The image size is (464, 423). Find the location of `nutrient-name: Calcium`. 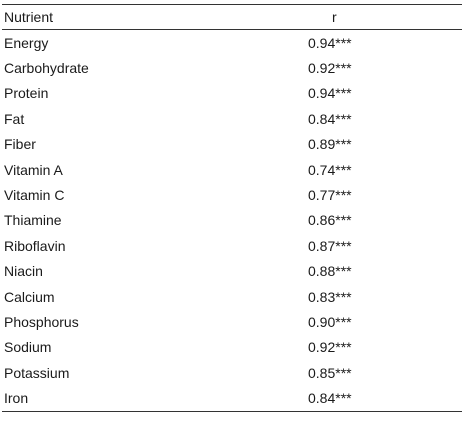

nutrient-name: Calcium is located at coordinates (29, 296).